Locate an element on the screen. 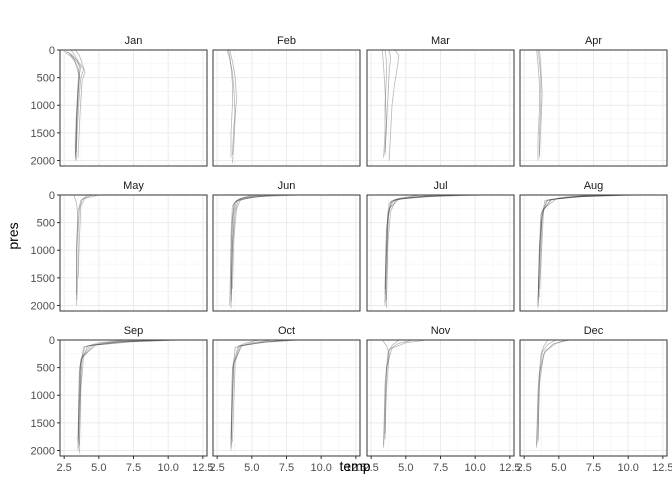 The image size is (672, 480). panel-title: Nov is located at coordinates (441, 331).